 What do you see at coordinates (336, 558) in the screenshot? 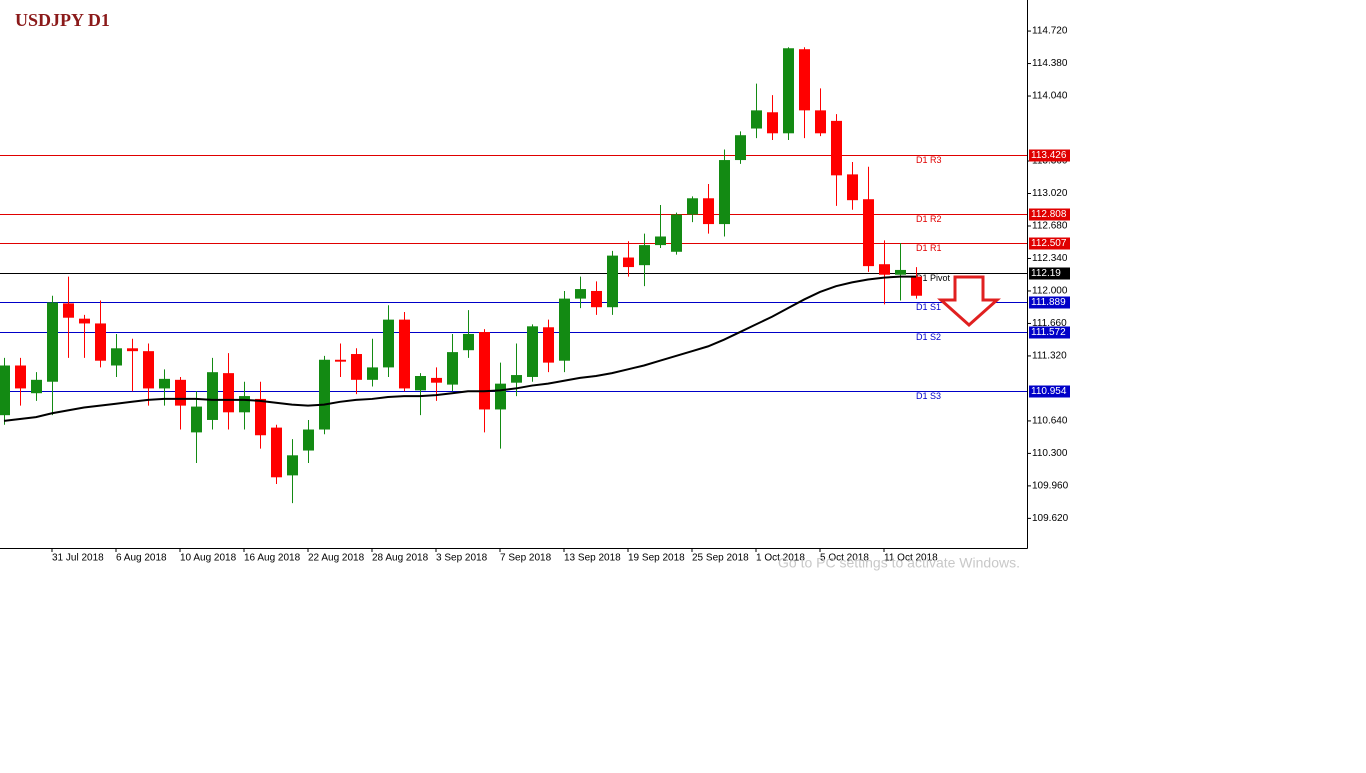
I see `x-tick-label: 22 Aug 2018` at bounding box center [336, 558].